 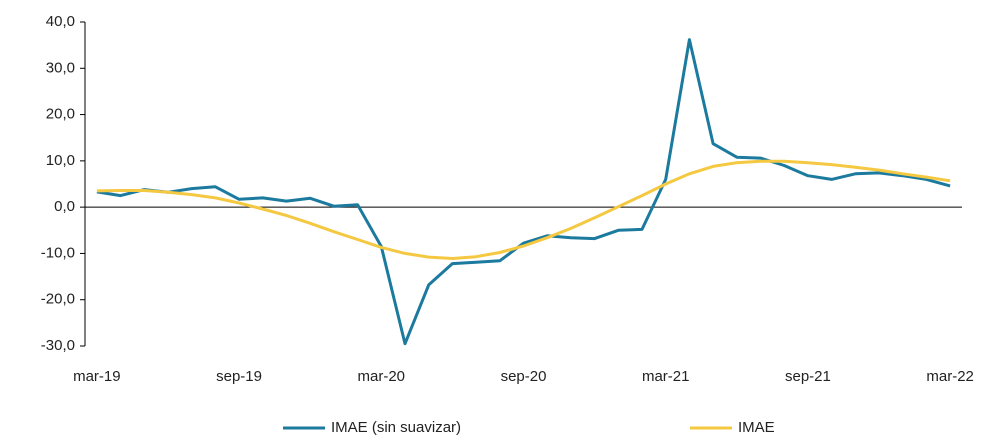 I want to click on x-tick-label: mar-21, so click(x=666, y=376).